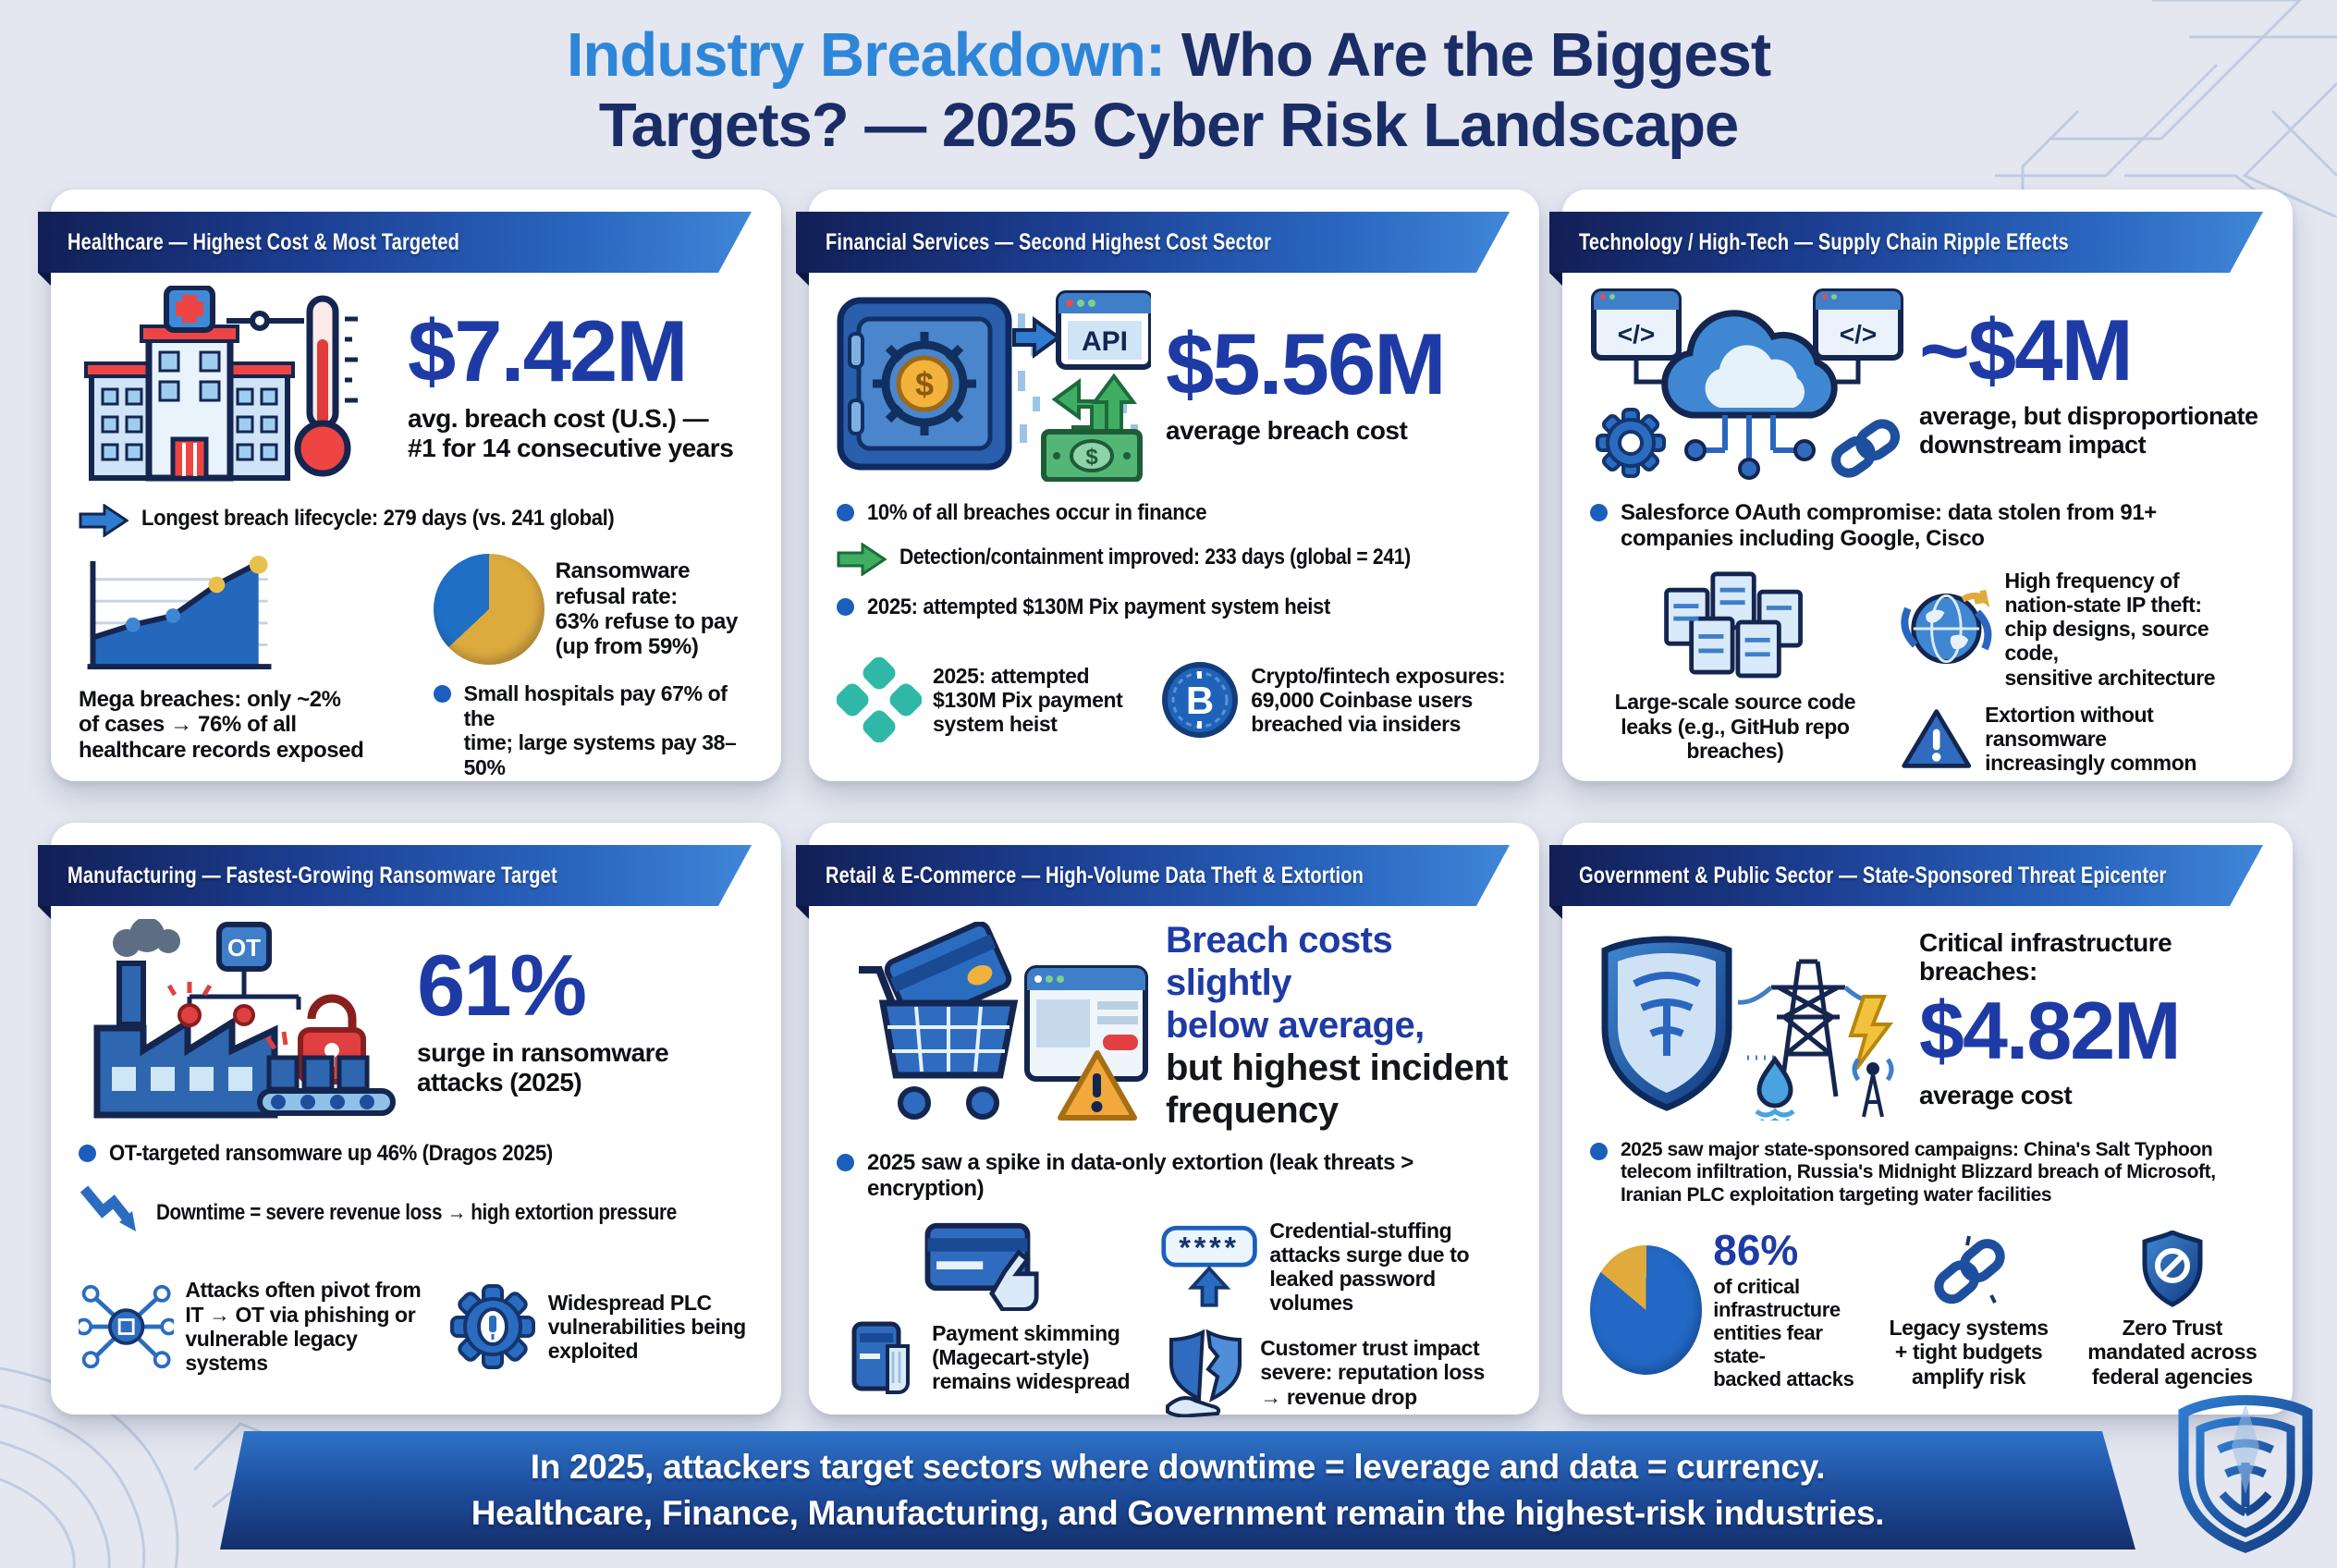 The image size is (2337, 1568). What do you see at coordinates (1105, 342) in the screenshot?
I see `svg-text: API` at bounding box center [1105, 342].